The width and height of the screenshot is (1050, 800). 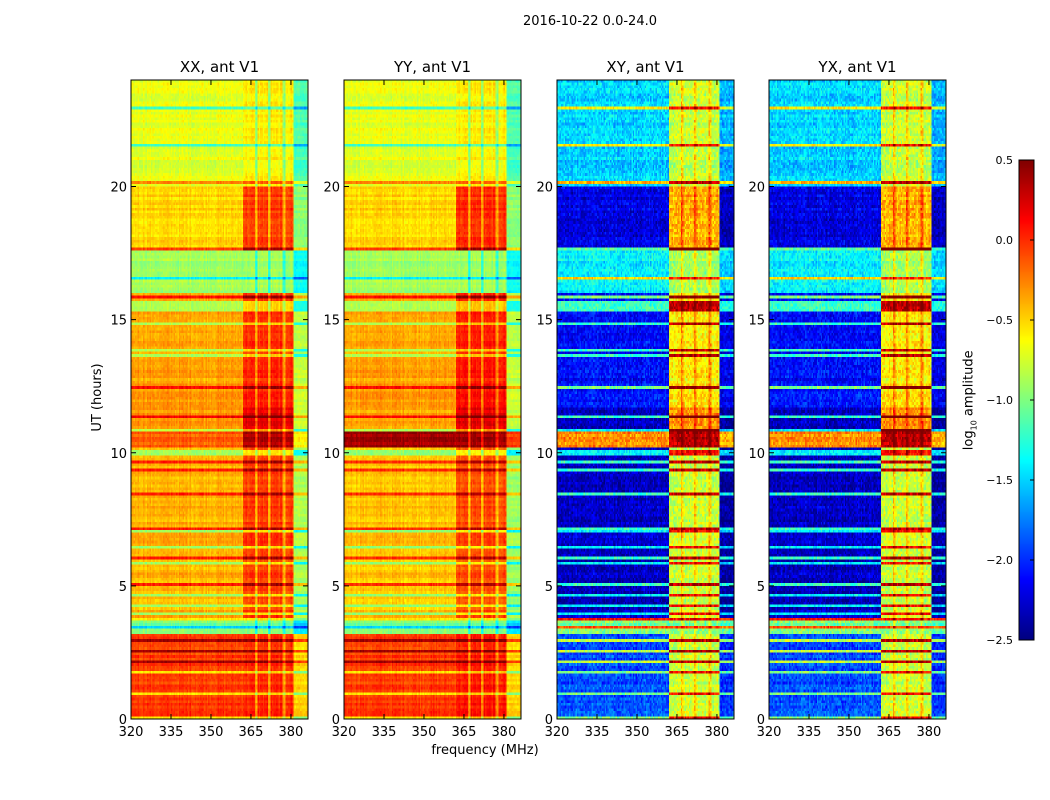 What do you see at coordinates (219, 67) in the screenshot?
I see `panel-title-xx: XX, ant V1` at bounding box center [219, 67].